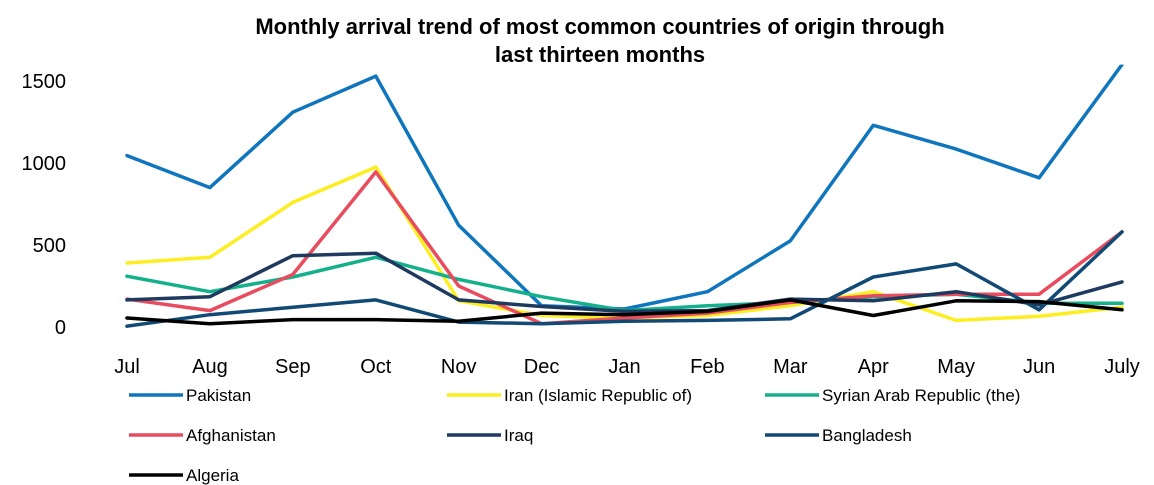 The height and width of the screenshot is (485, 1154). I want to click on x-tick-label: Feb, so click(707, 367).